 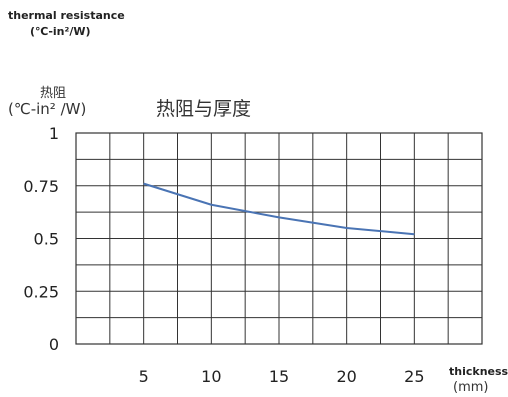 I want to click on chart-title: 热阻与厚度, so click(x=204, y=109).